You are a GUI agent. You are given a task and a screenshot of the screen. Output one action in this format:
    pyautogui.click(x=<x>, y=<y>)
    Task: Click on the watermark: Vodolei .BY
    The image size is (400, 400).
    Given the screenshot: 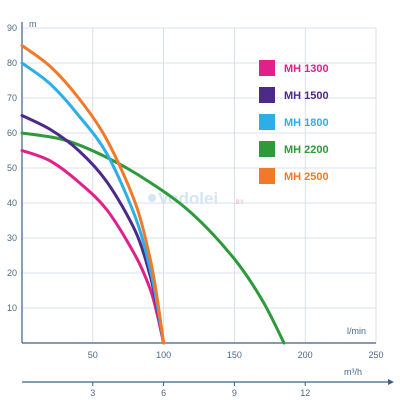 What is the action you would take?
    pyautogui.click(x=196, y=198)
    